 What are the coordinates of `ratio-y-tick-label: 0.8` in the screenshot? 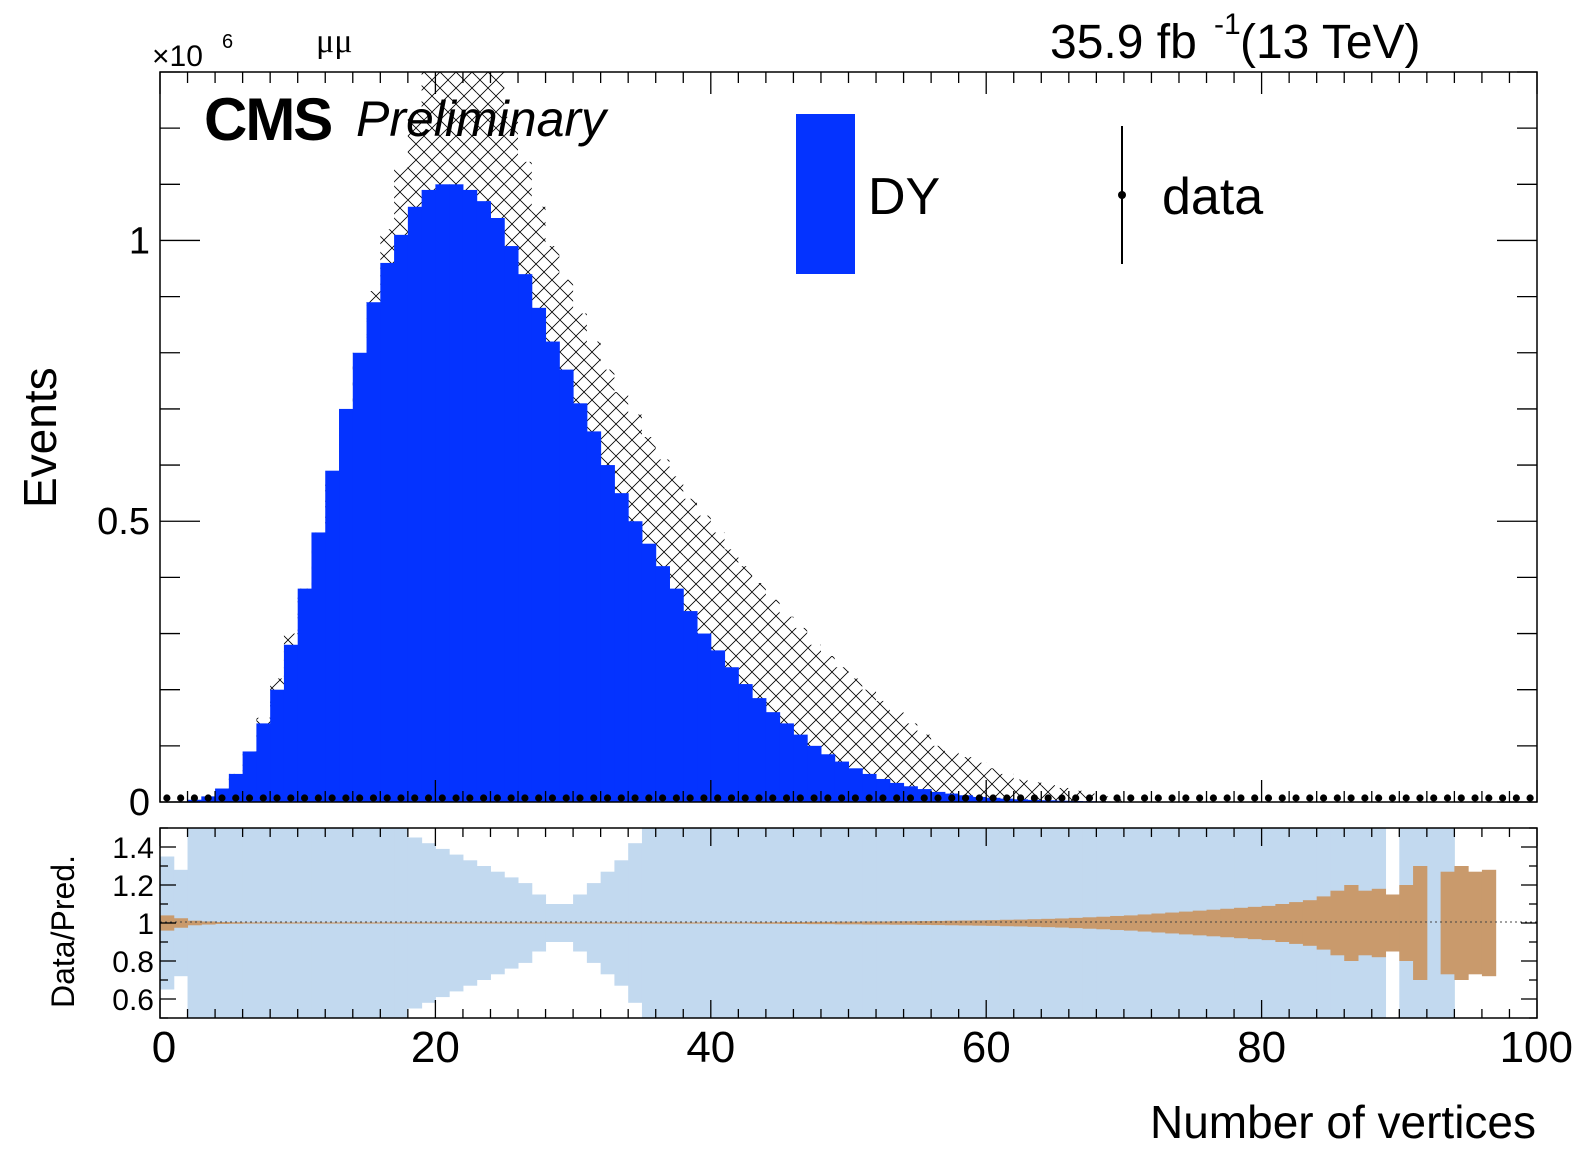 It's located at (133, 962).